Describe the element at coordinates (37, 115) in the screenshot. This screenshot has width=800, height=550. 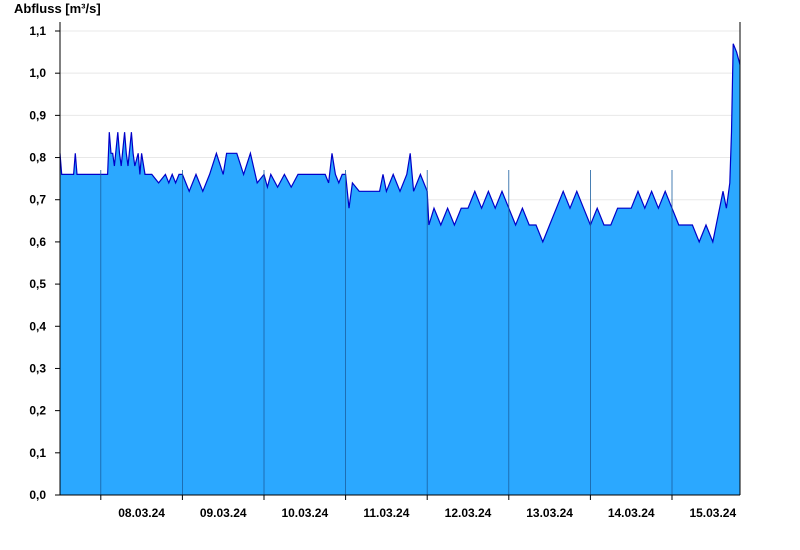
I see `y-tick-label: 0,9` at that location.